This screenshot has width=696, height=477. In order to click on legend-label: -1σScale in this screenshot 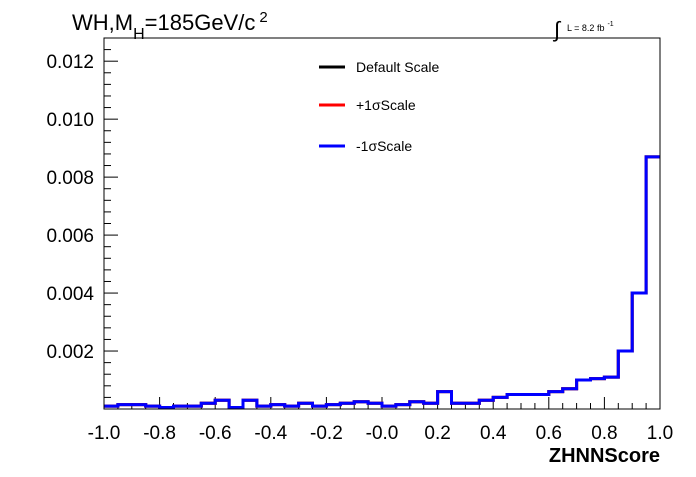, I will do `click(384, 146)`.